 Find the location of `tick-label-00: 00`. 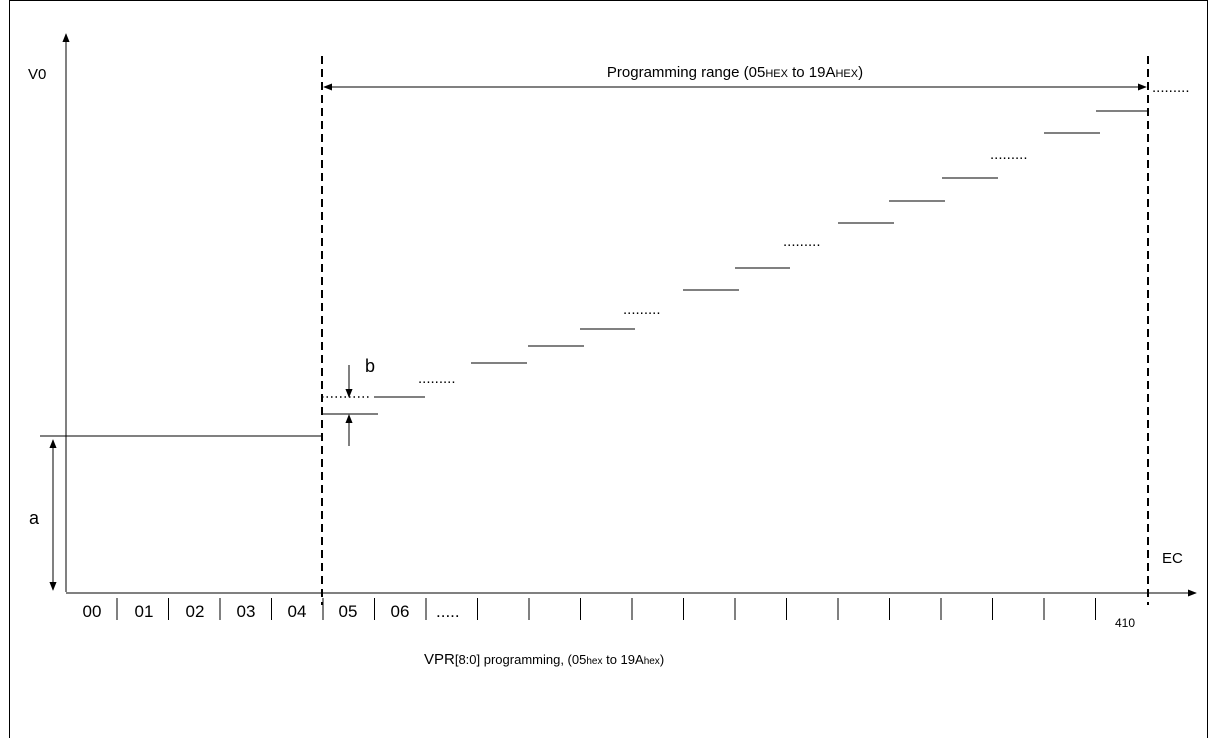

tick-label-00: 00 is located at coordinates (92, 611).